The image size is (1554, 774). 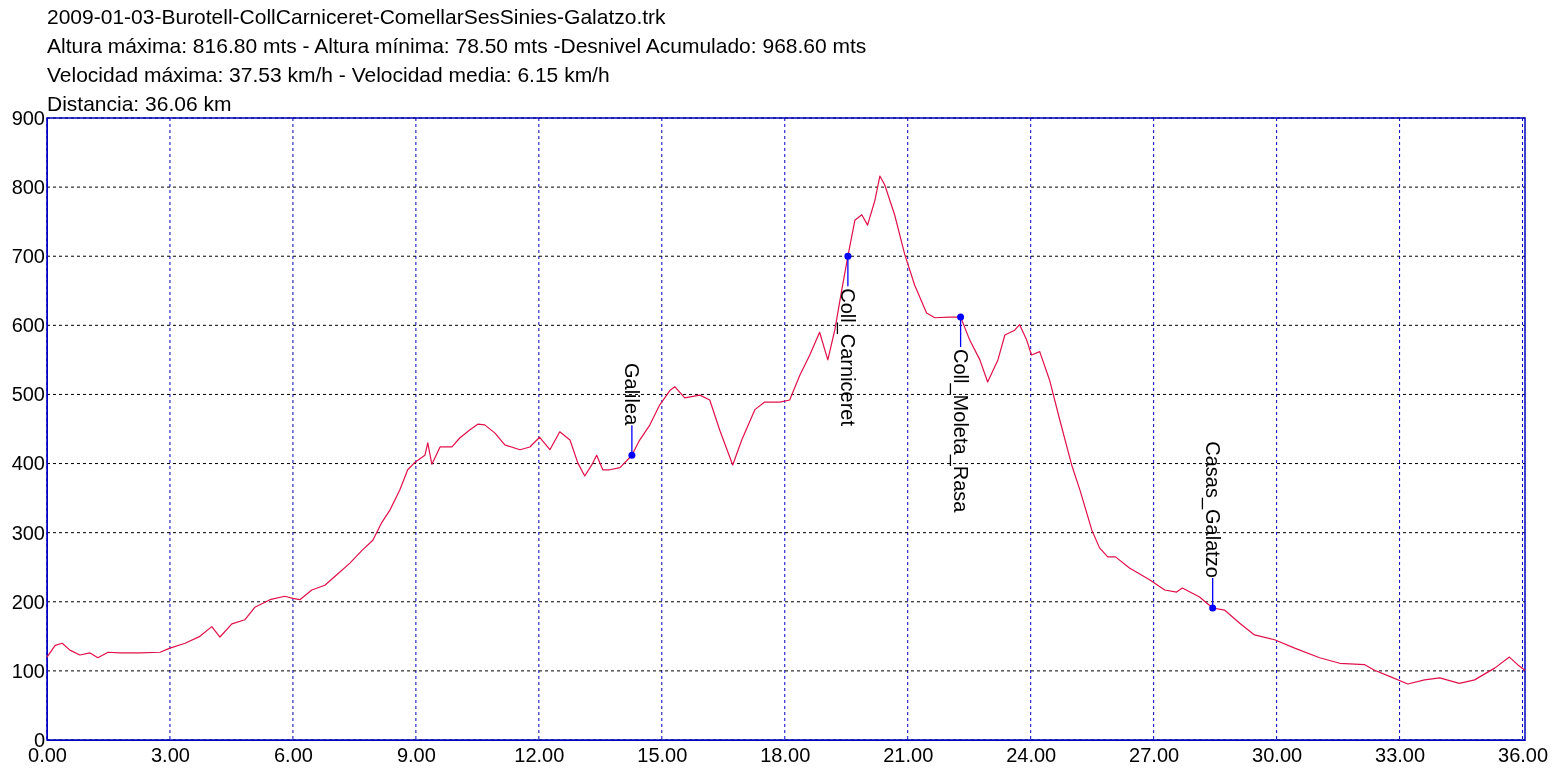 What do you see at coordinates (28, 187) in the screenshot?
I see `y-tick-label: 800` at bounding box center [28, 187].